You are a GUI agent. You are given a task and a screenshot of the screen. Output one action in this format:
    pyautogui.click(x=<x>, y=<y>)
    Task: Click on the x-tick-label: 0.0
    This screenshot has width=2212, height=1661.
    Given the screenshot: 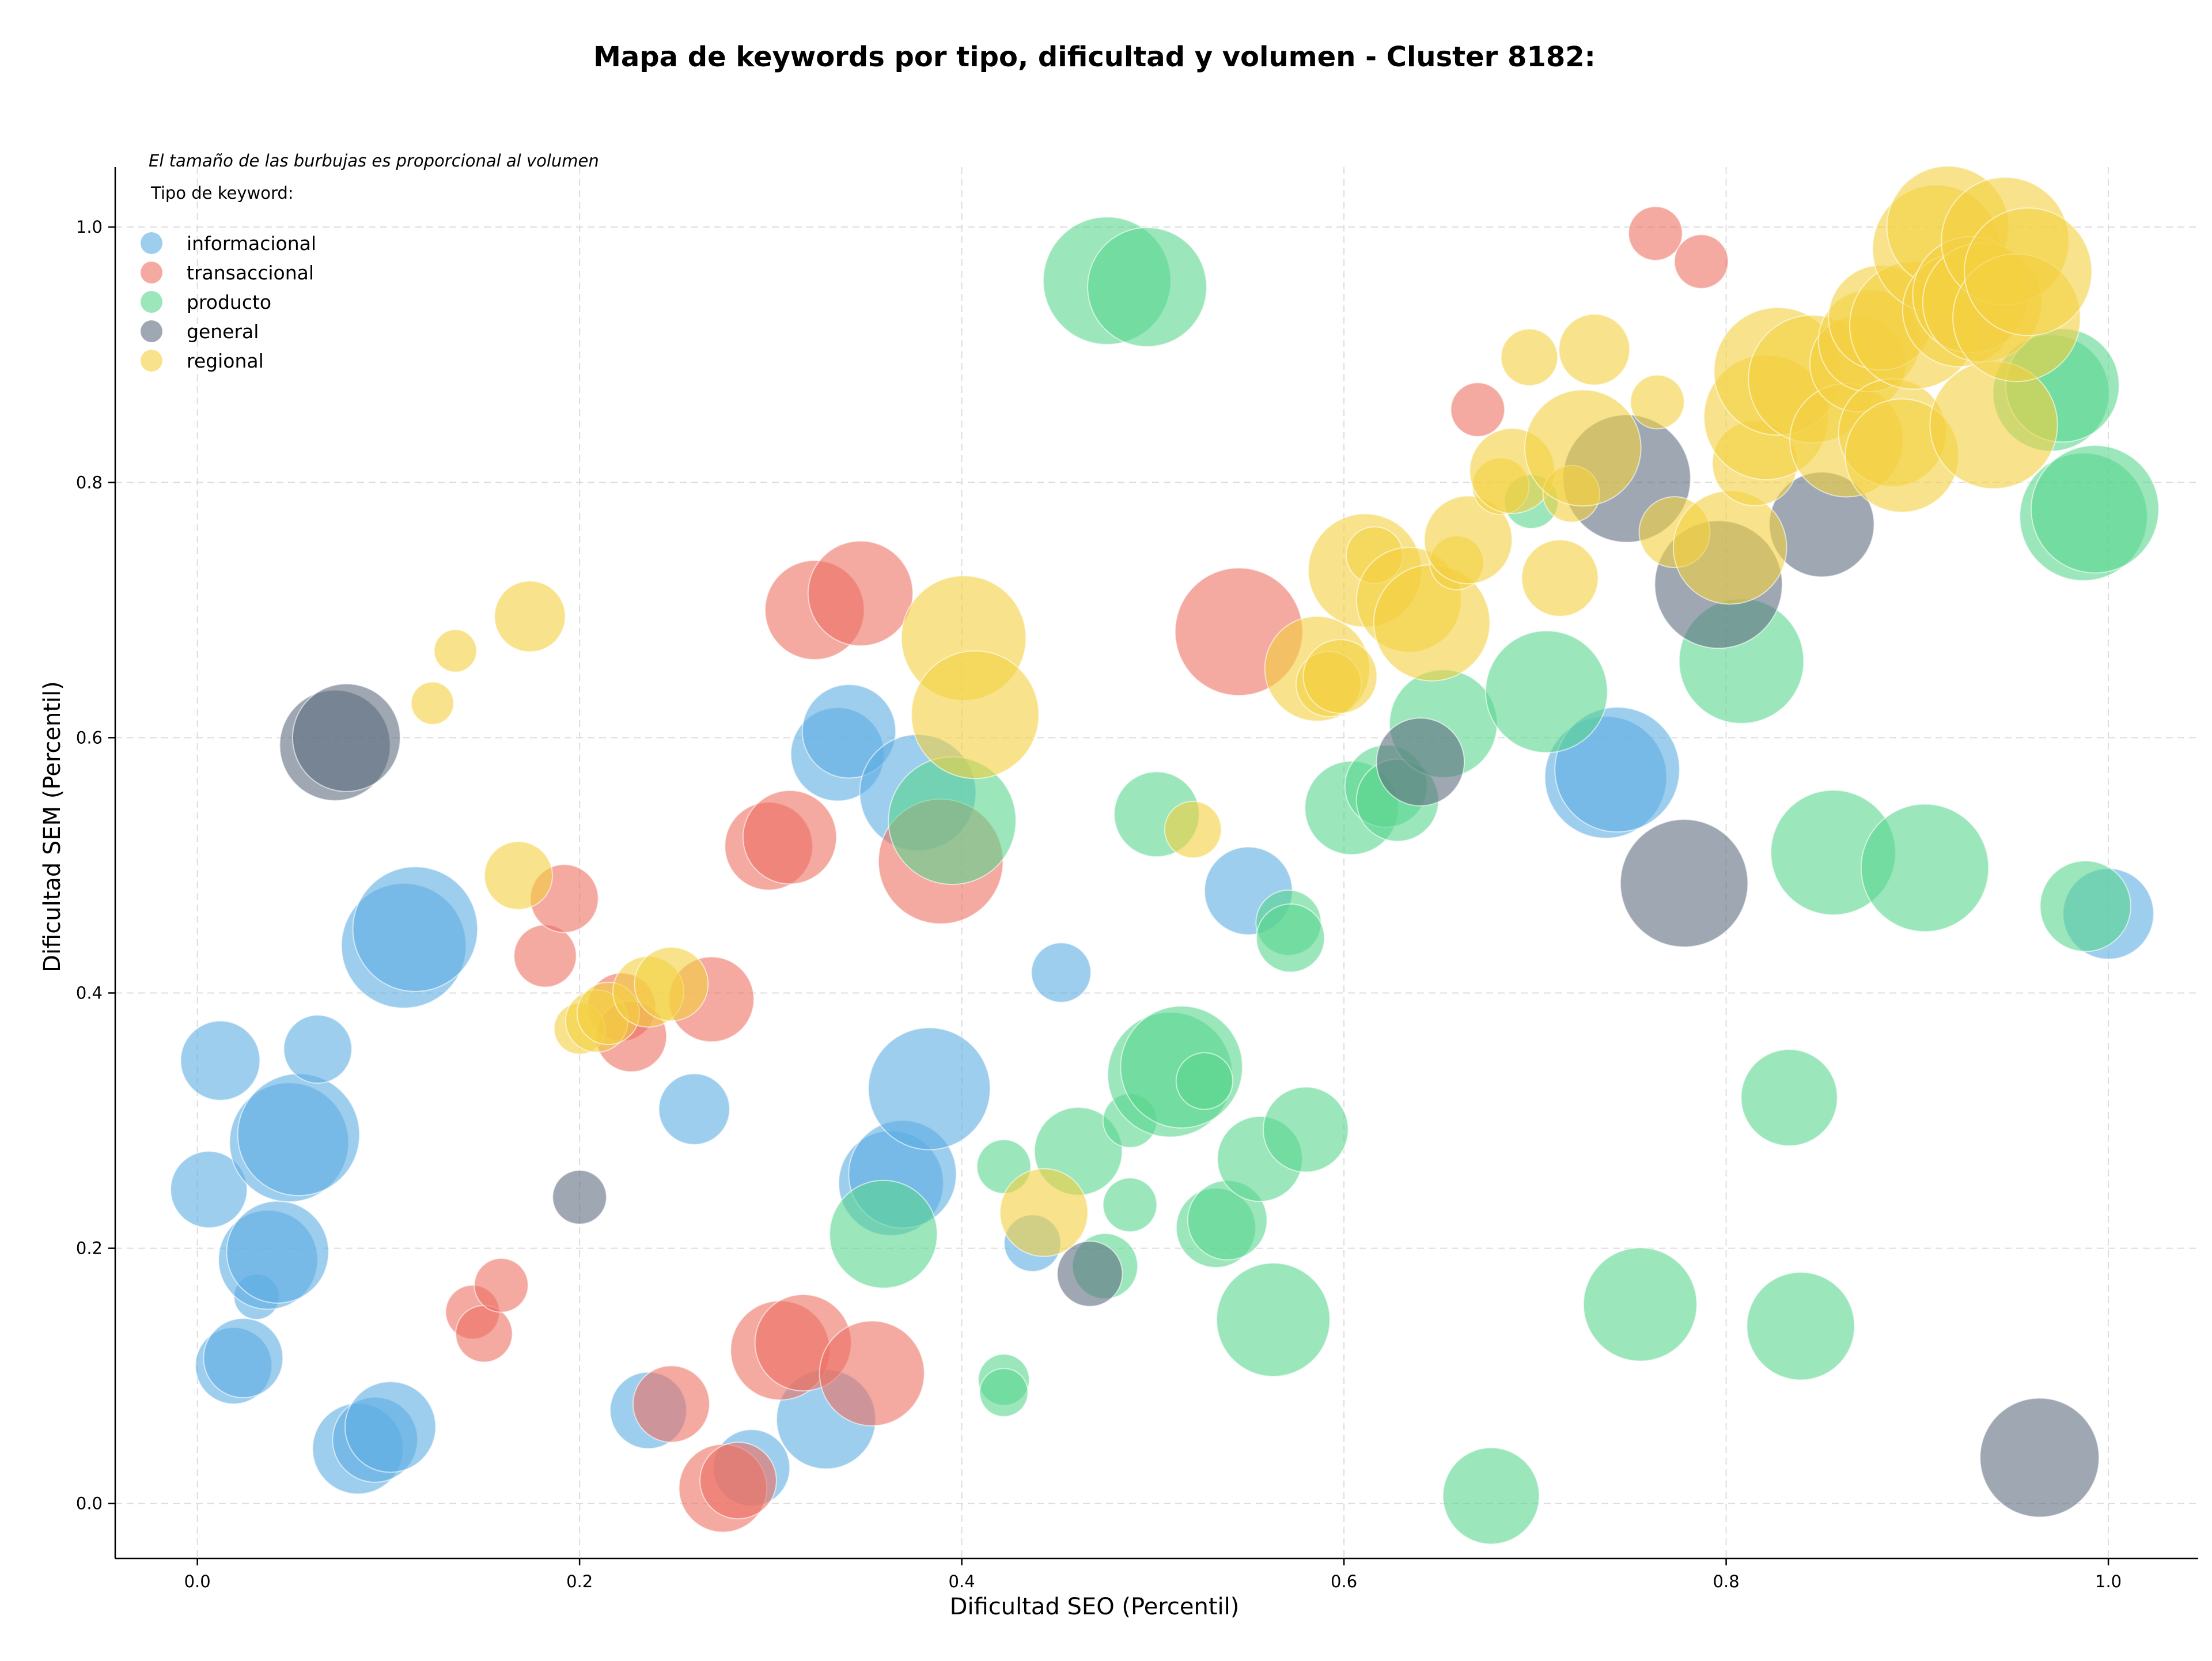 What is the action you would take?
    pyautogui.click(x=197, y=1581)
    